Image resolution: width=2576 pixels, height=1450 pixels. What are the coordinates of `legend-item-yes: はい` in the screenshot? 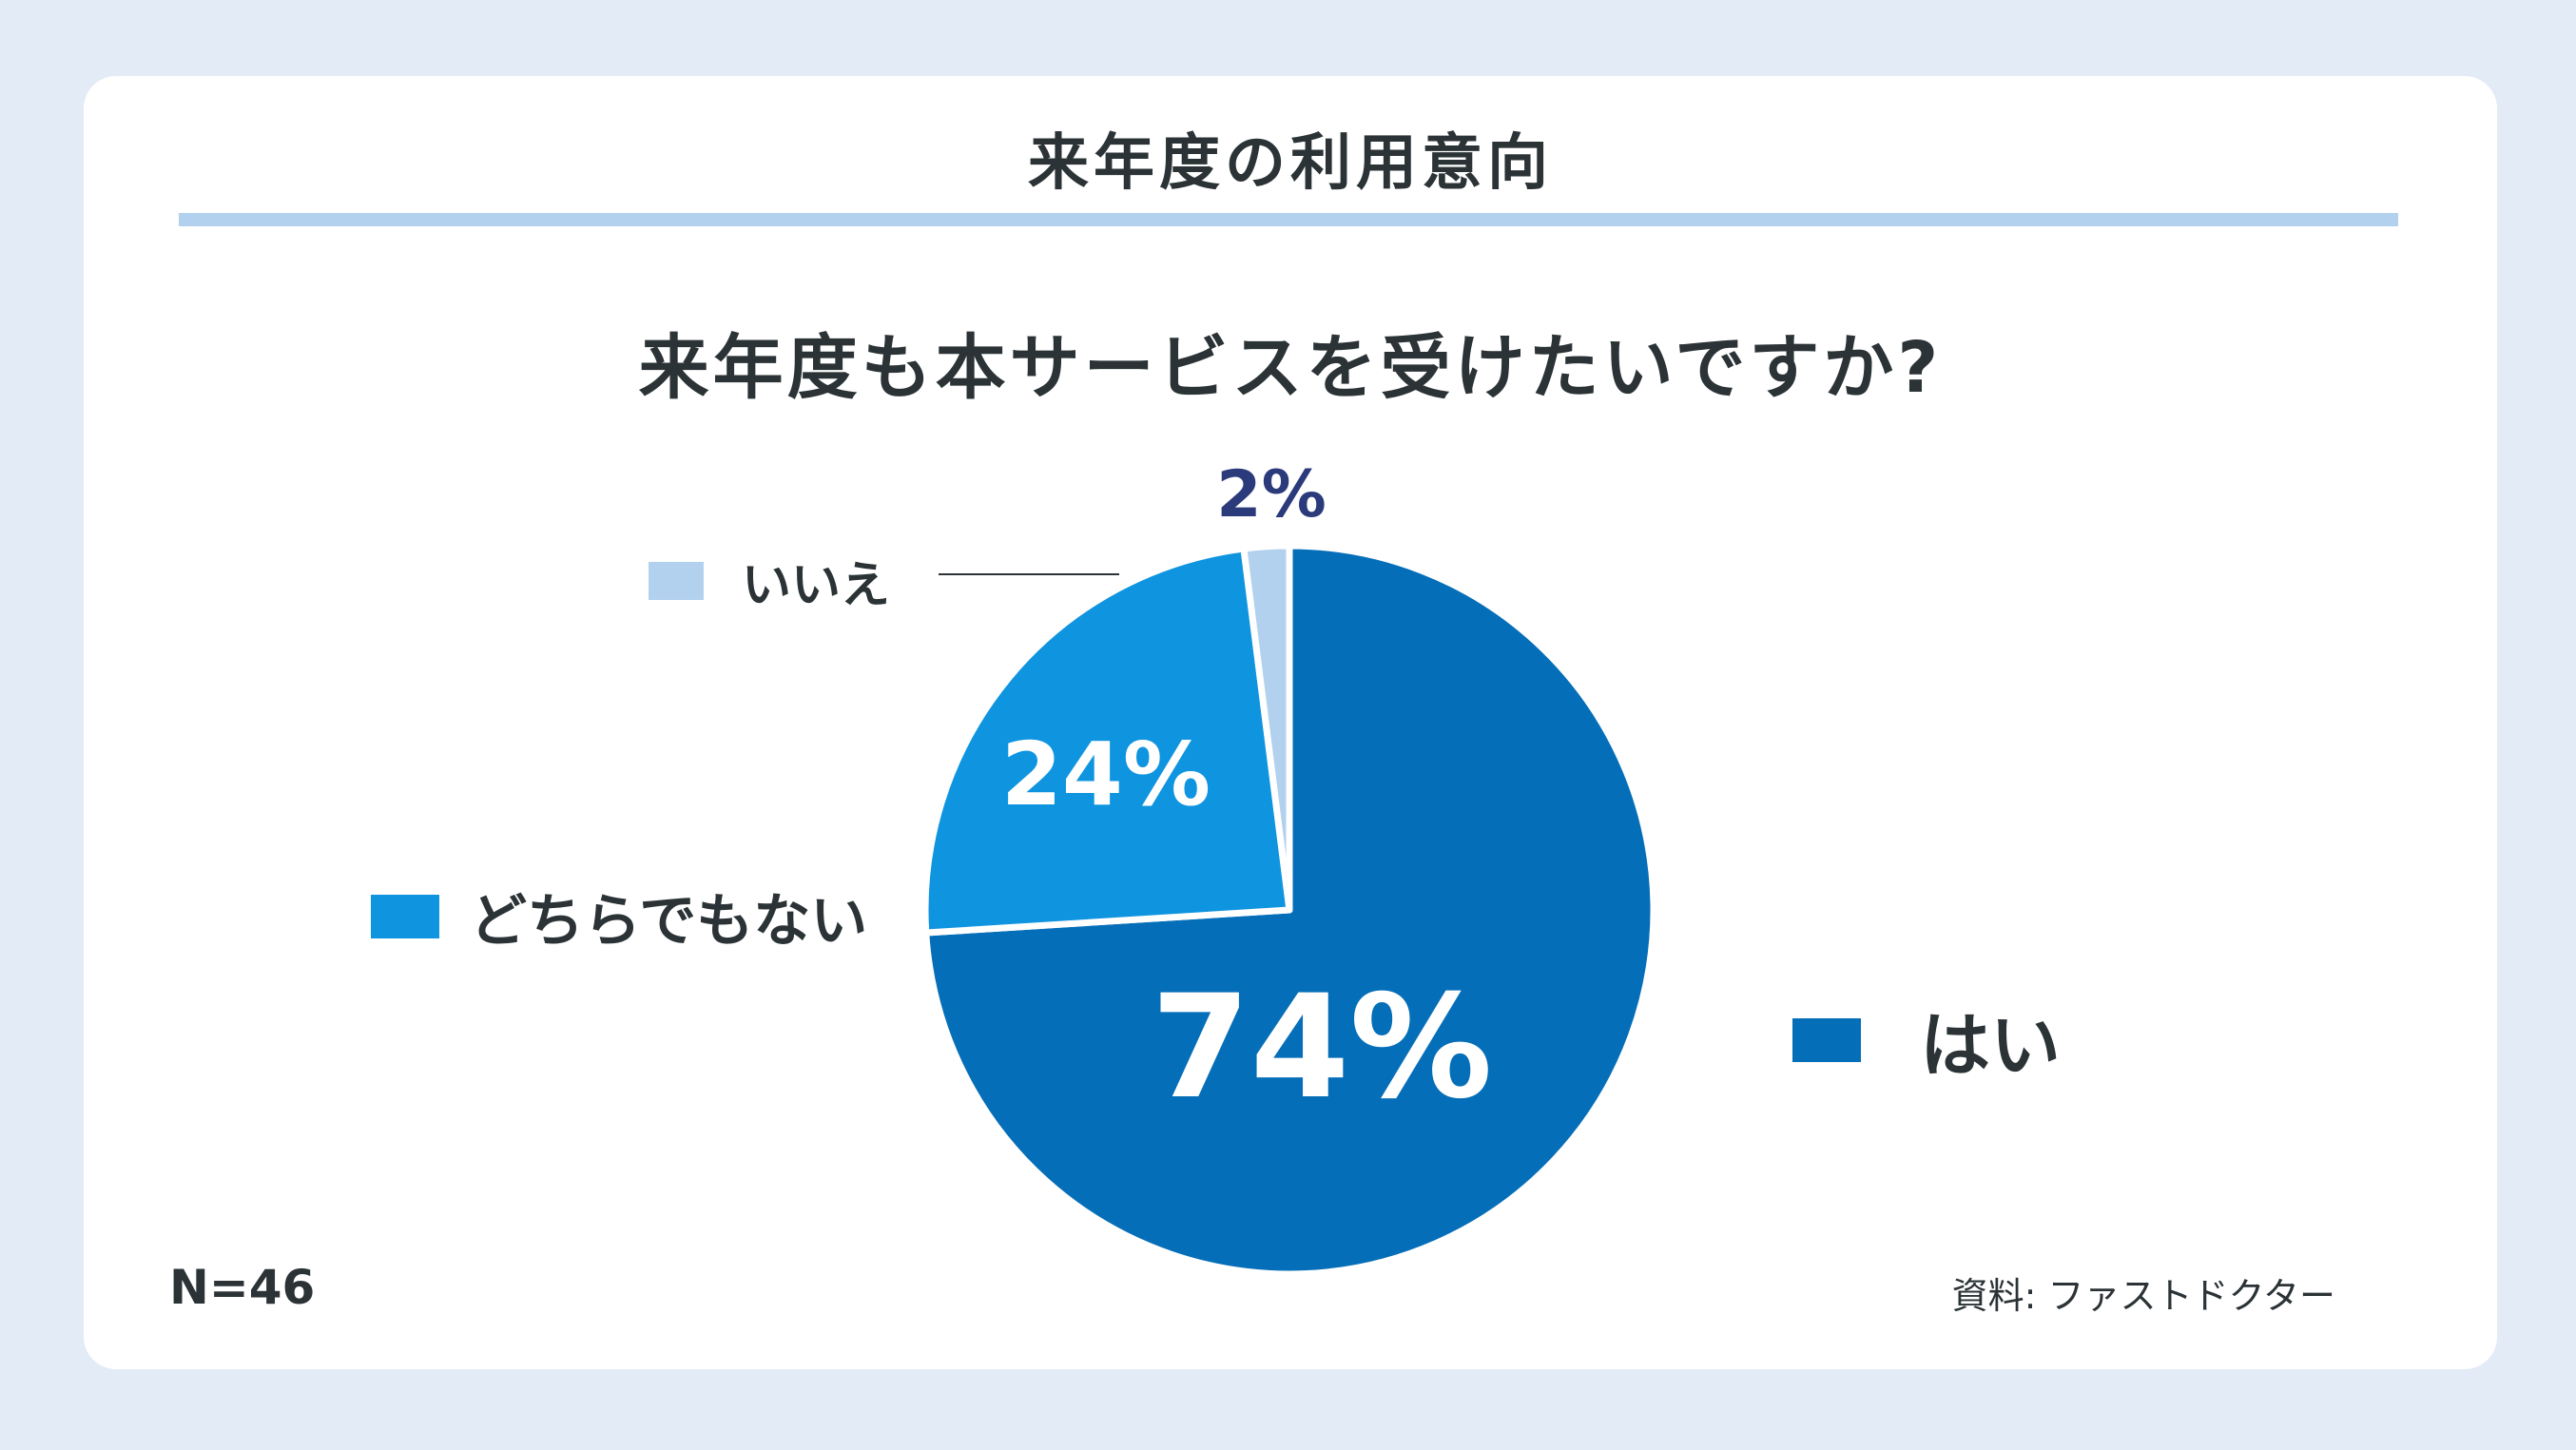 It's located at (1926, 1040).